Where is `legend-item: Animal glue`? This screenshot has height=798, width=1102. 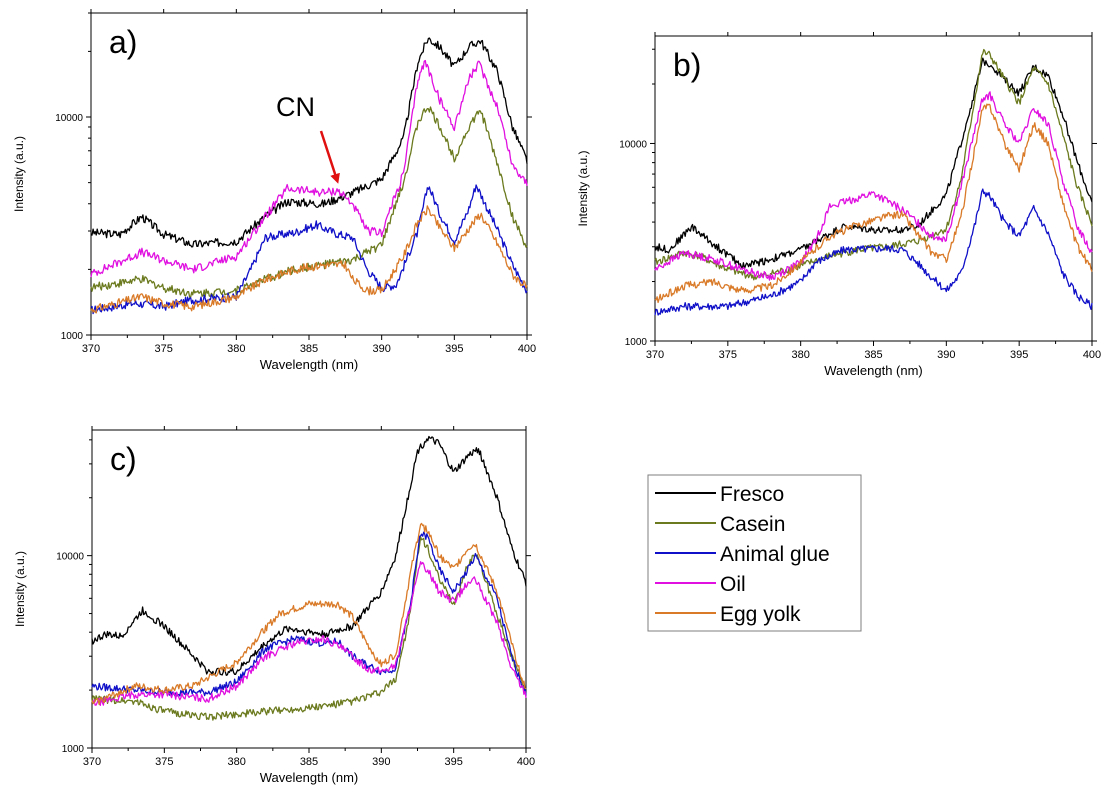 legend-item: Animal glue is located at coordinates (742, 554).